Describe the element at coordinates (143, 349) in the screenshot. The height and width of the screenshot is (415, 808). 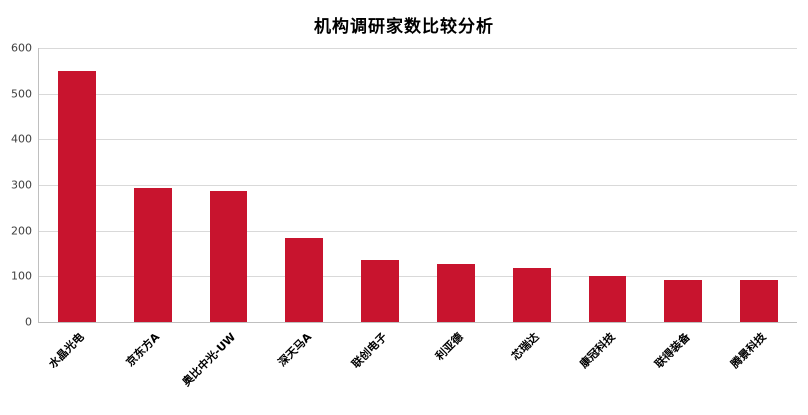
I see `category-label: 京东方A` at that location.